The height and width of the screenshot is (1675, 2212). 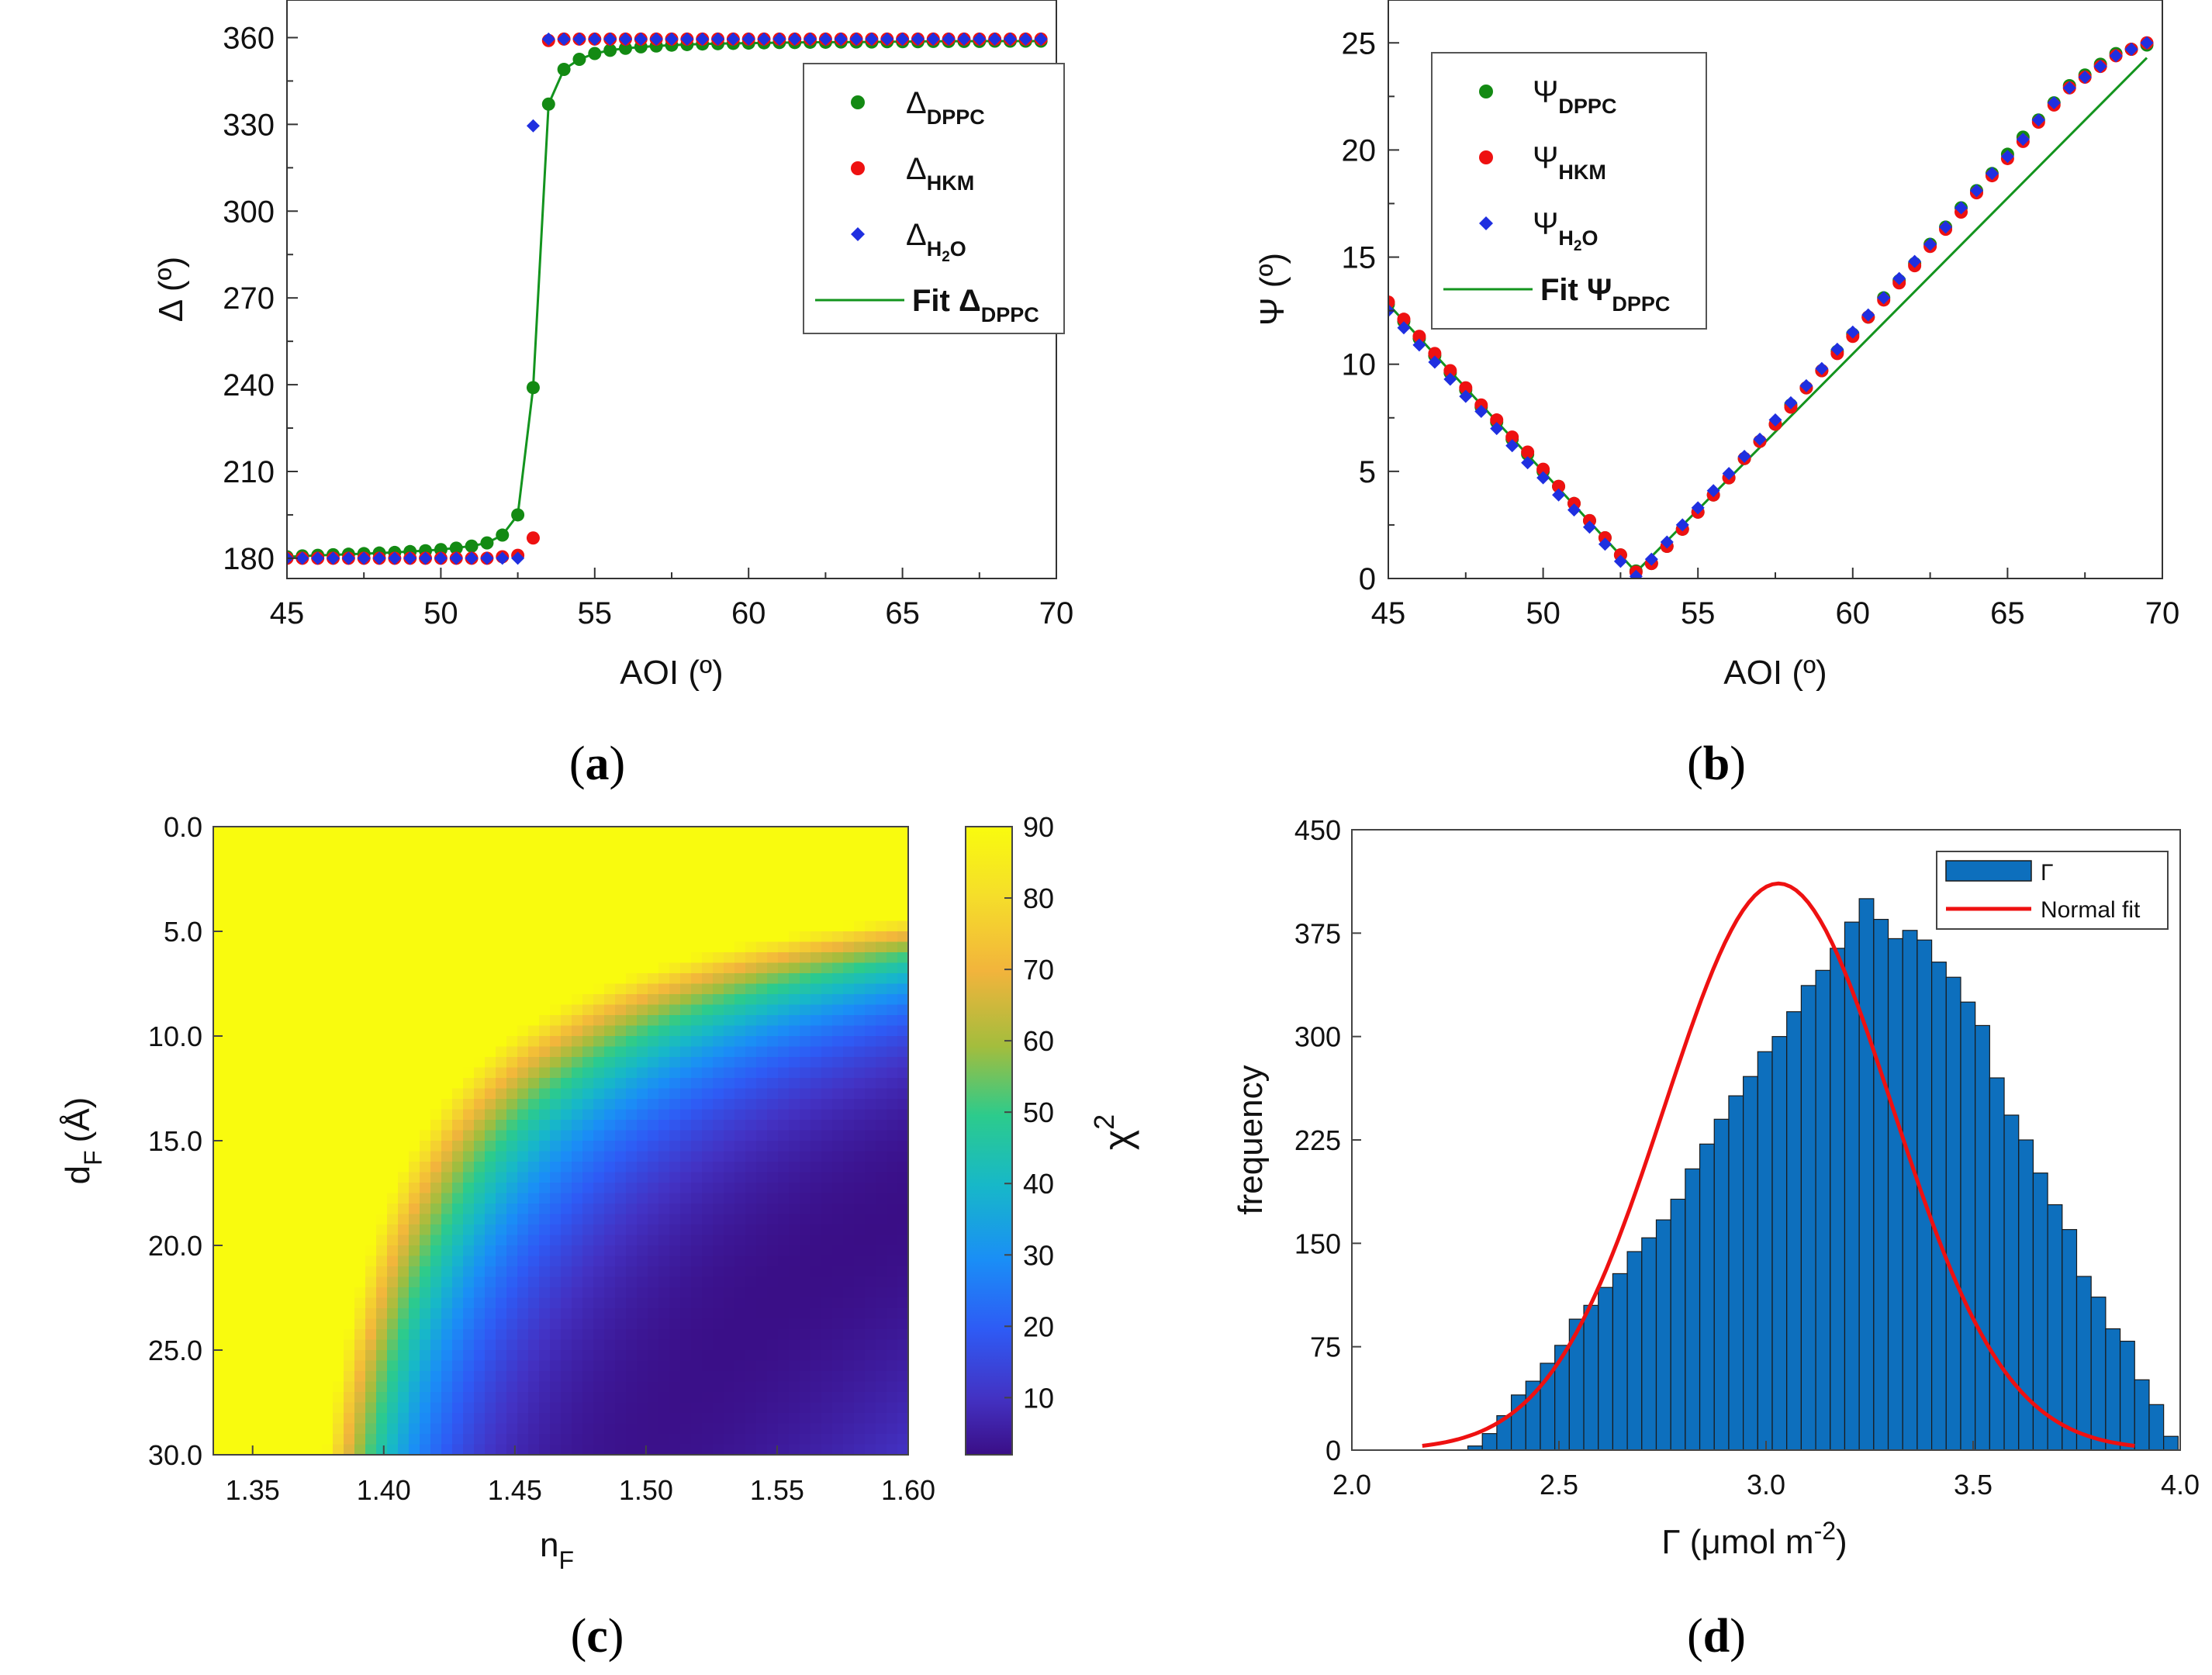 I want to click on panel-label-close: ), so click(x=616, y=1636).